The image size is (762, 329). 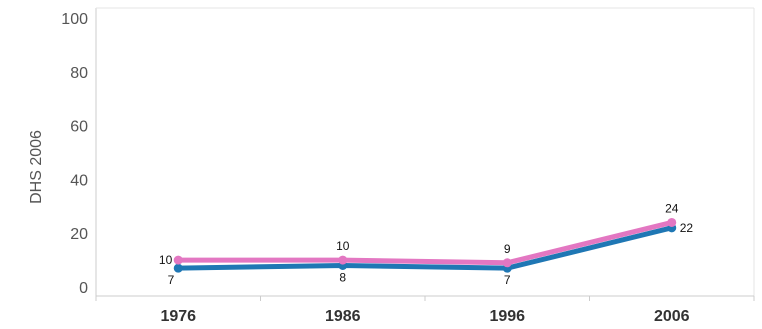 What do you see at coordinates (79, 180) in the screenshot?
I see `y-tick-label: 40` at bounding box center [79, 180].